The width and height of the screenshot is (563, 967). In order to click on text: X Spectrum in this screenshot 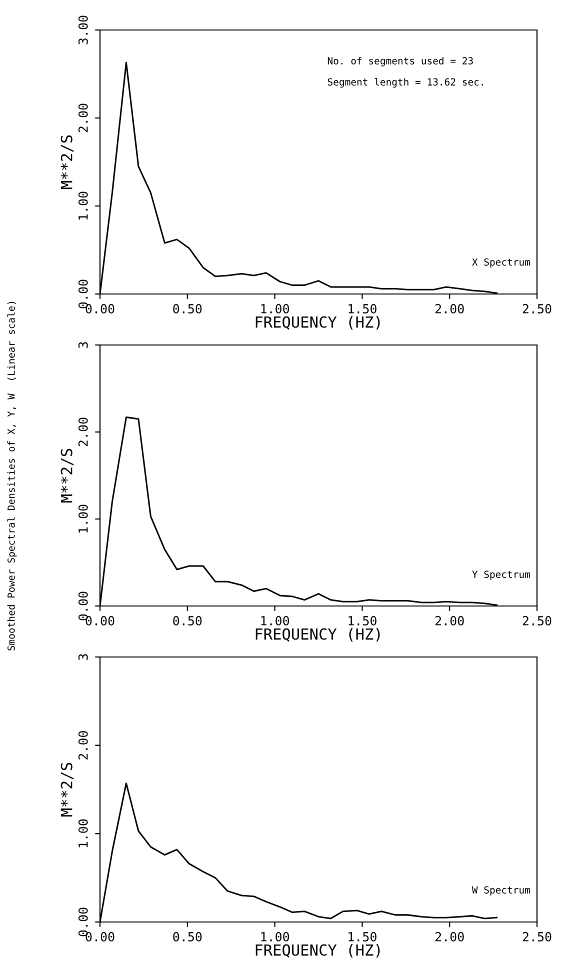, I will do `click(501, 263)`.